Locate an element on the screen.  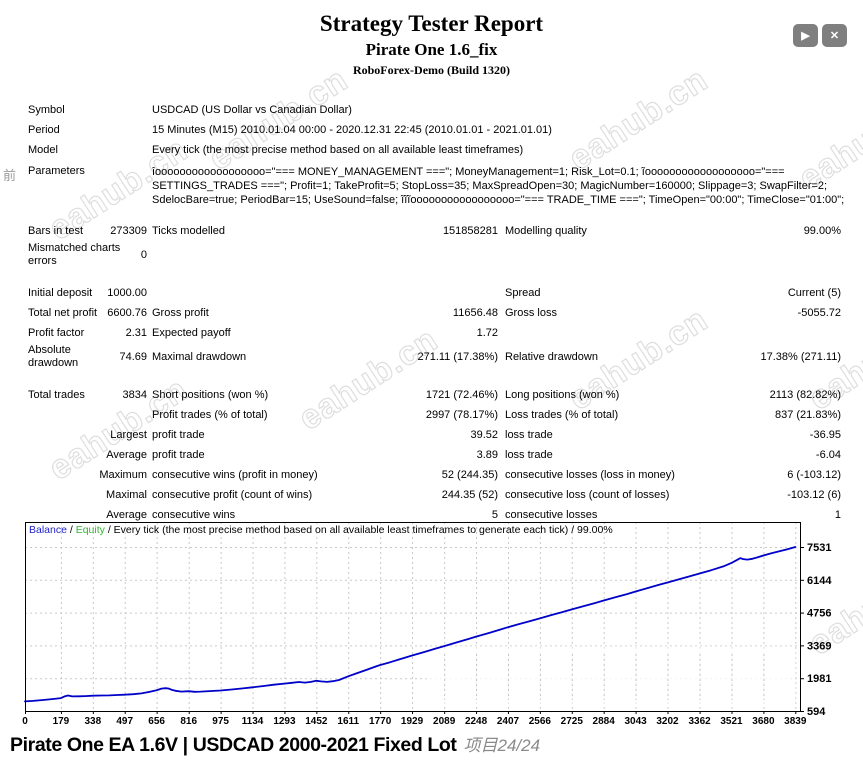
svg-text: 1770 is located at coordinates (380, 721).